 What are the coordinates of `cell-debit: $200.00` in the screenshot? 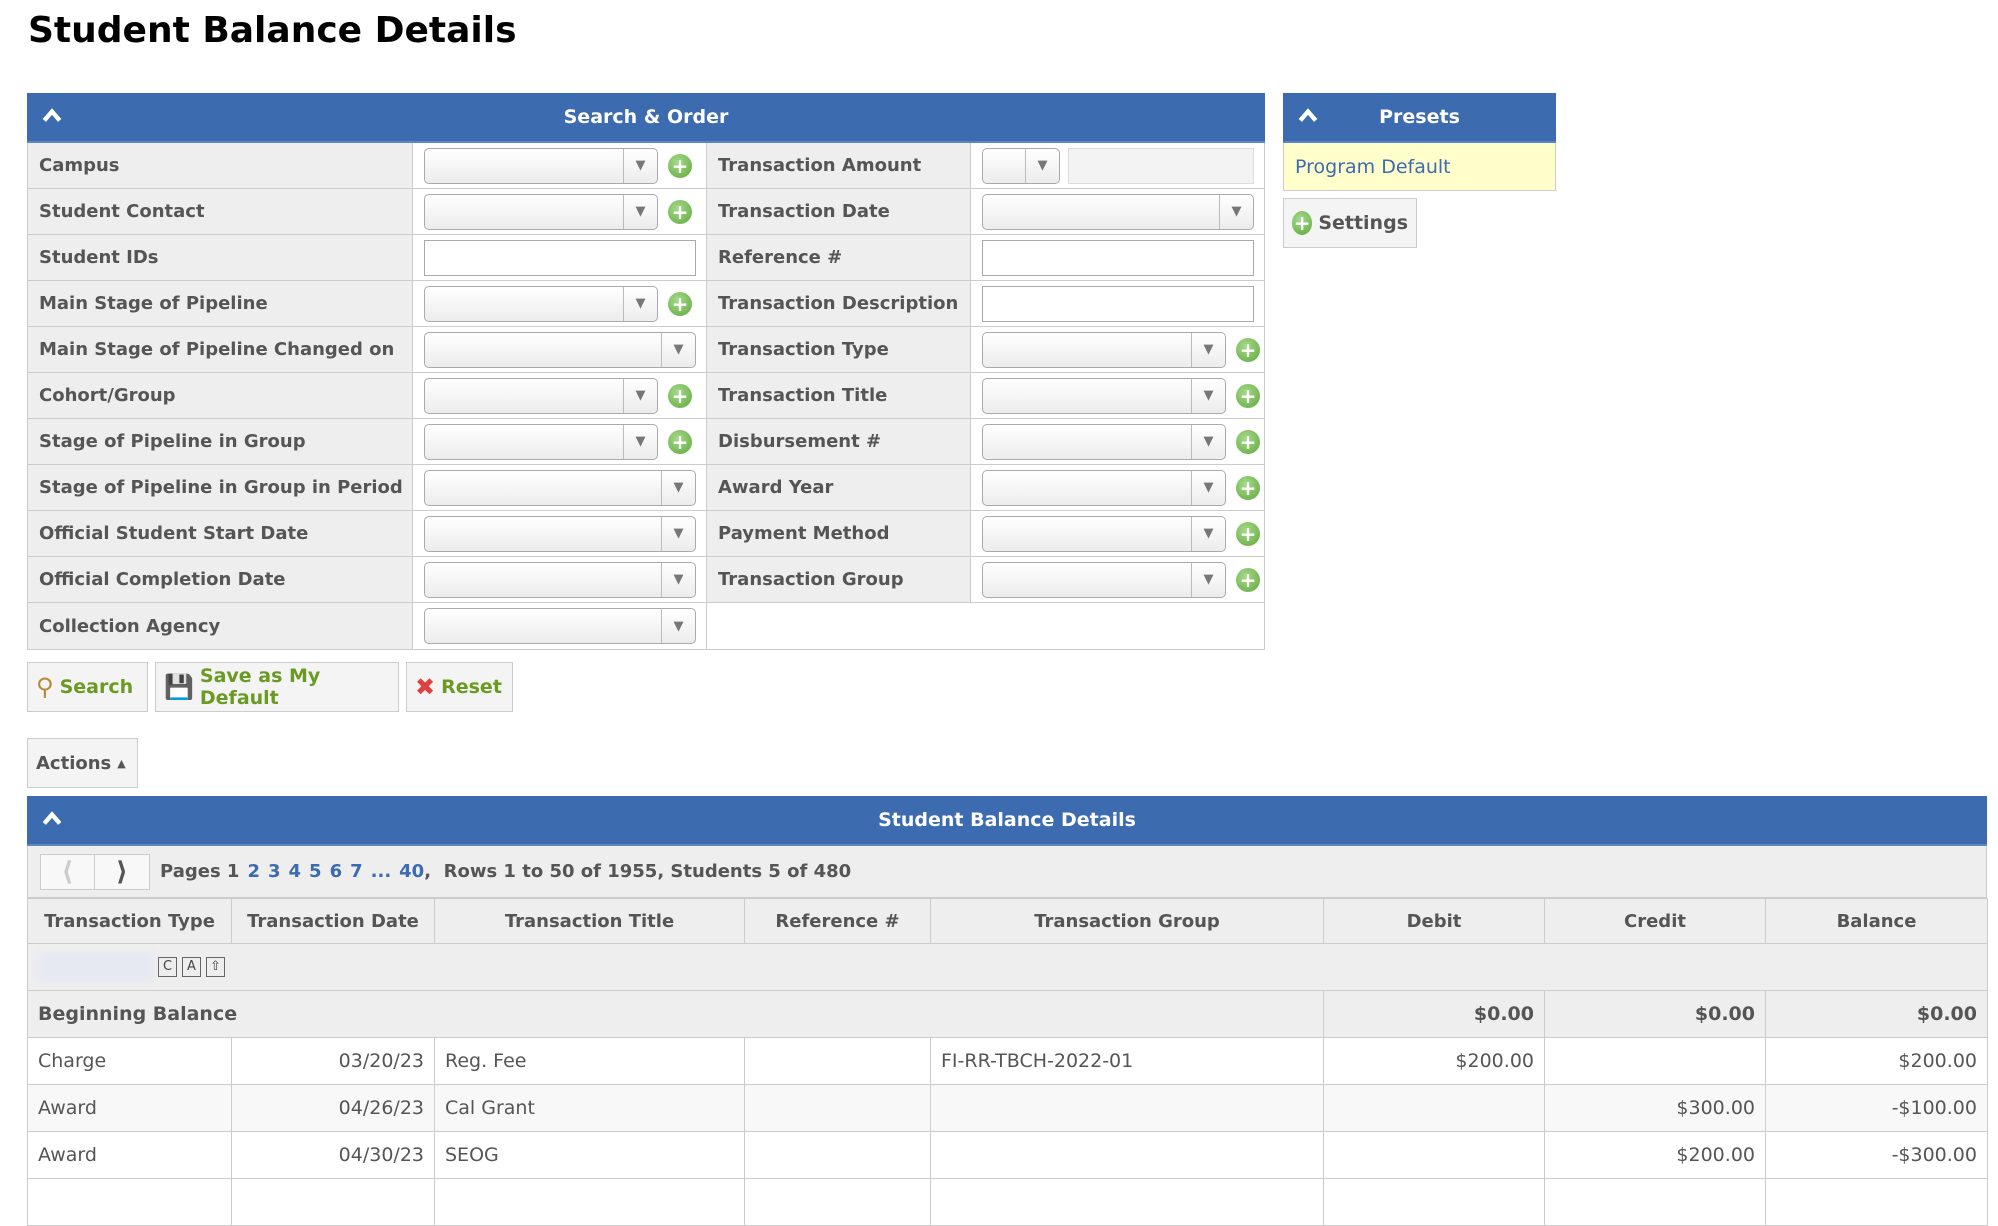 It's located at (1434, 1061).